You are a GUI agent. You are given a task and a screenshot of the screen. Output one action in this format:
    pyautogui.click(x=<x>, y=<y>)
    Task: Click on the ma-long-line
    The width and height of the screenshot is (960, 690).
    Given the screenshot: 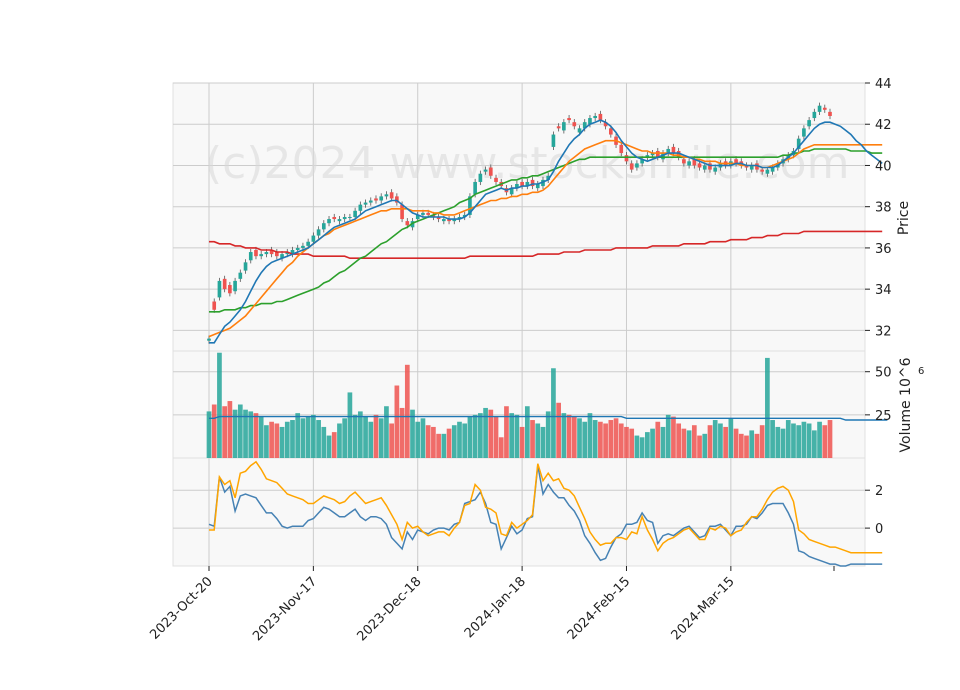 What is the action you would take?
    pyautogui.click(x=546, y=245)
    